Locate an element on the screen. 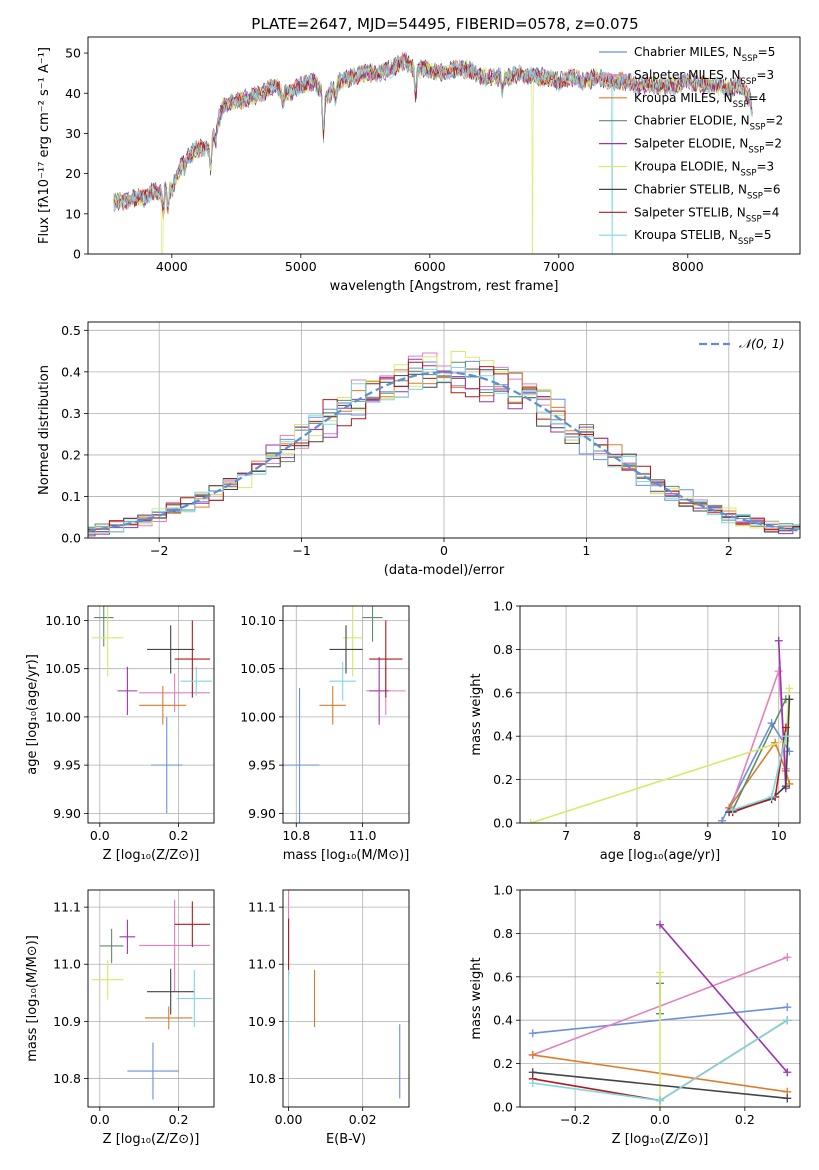 Image resolution: width=819 pixels, height=1170 pixels. x-tick-label: 7 is located at coordinates (566, 835).